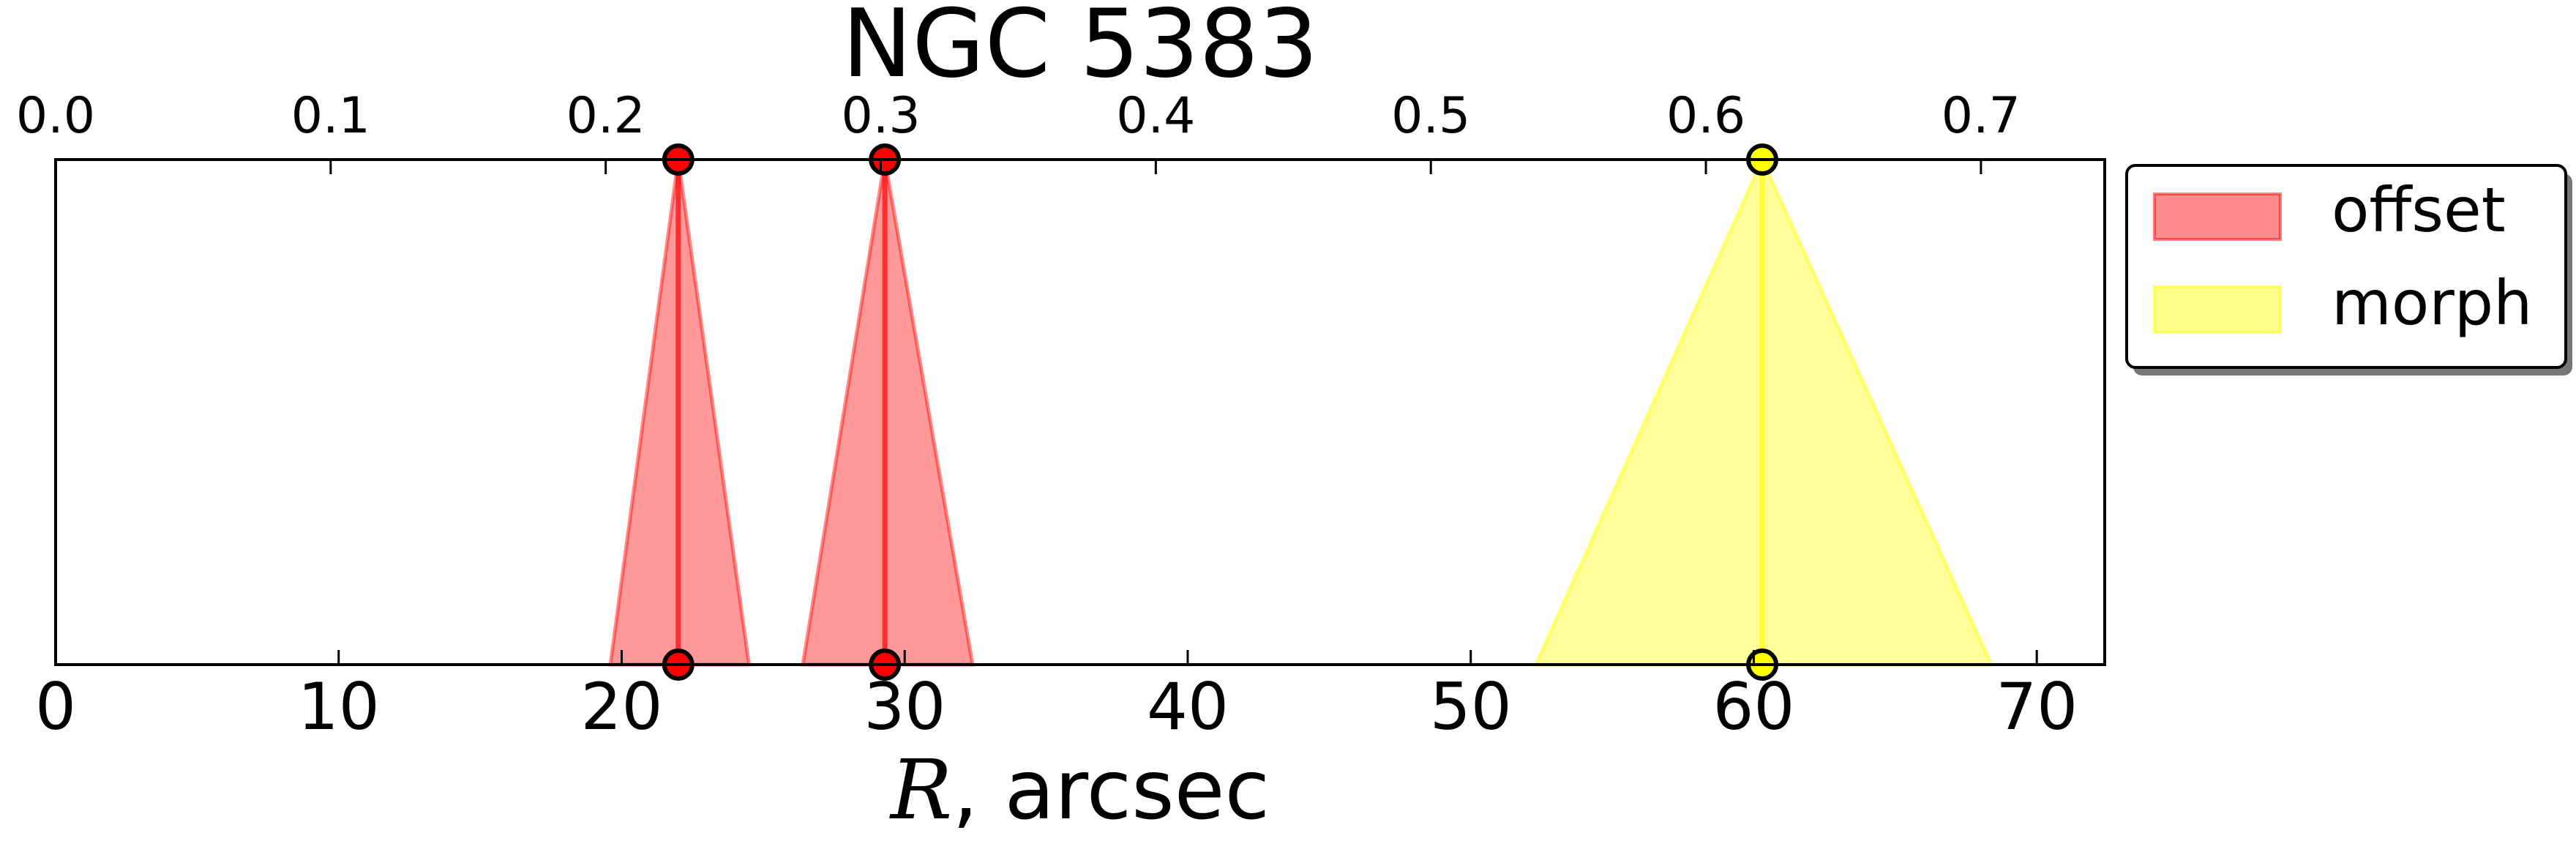  I want to click on bottom-tick-label-50: 50, so click(1471, 706).